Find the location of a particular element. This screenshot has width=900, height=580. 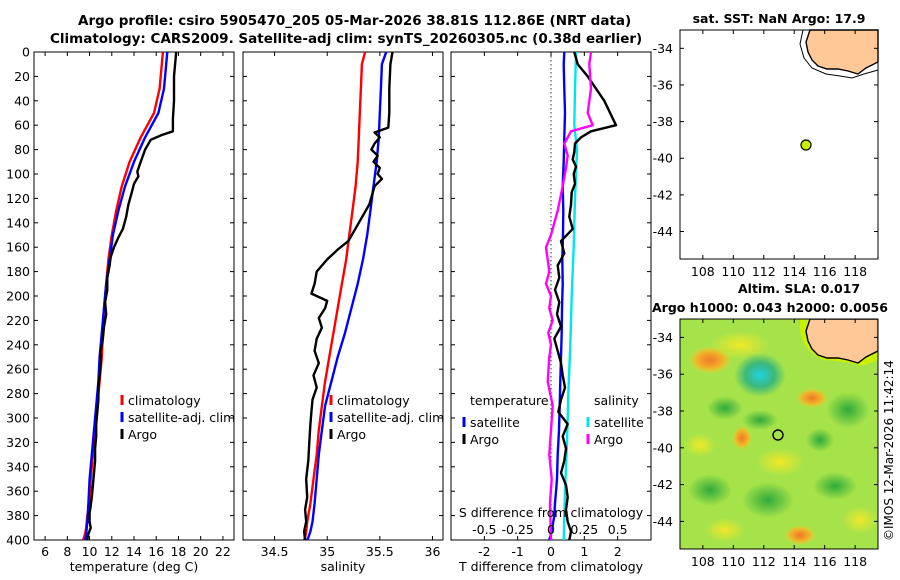

ytick-label: 320 is located at coordinates (18, 442).